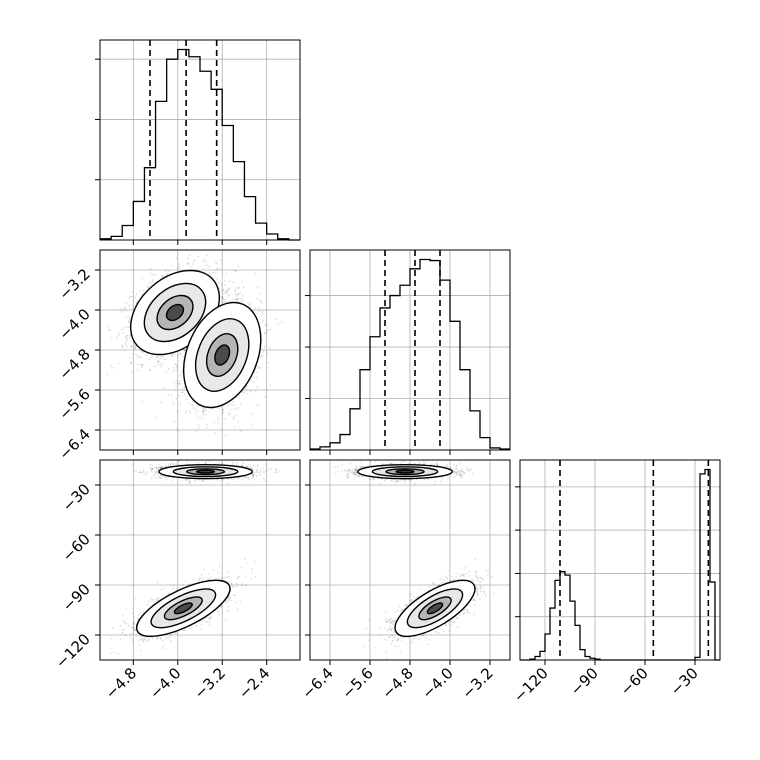 This screenshot has width=760, height=760. I want to click on density-contour, so click(175, 312).